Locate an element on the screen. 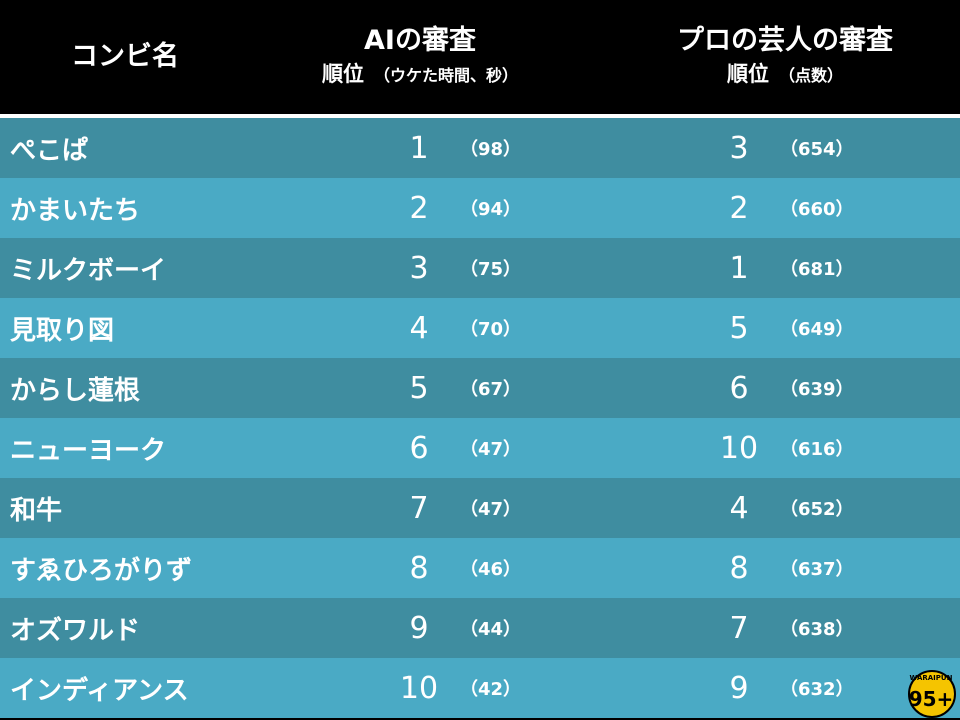 The image size is (960, 720). ai-review-cell: 1 （98） is located at coordinates (480, 148).